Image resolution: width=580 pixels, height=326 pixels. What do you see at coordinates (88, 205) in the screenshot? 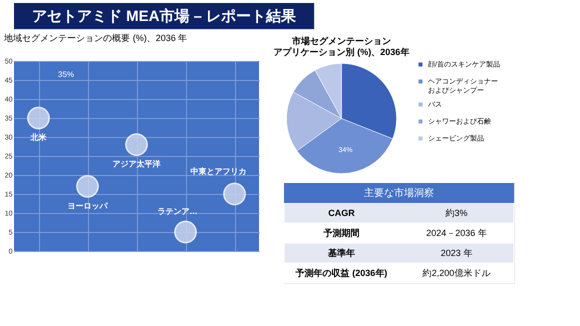
I see `series-label: ヨーロッパ` at bounding box center [88, 205].